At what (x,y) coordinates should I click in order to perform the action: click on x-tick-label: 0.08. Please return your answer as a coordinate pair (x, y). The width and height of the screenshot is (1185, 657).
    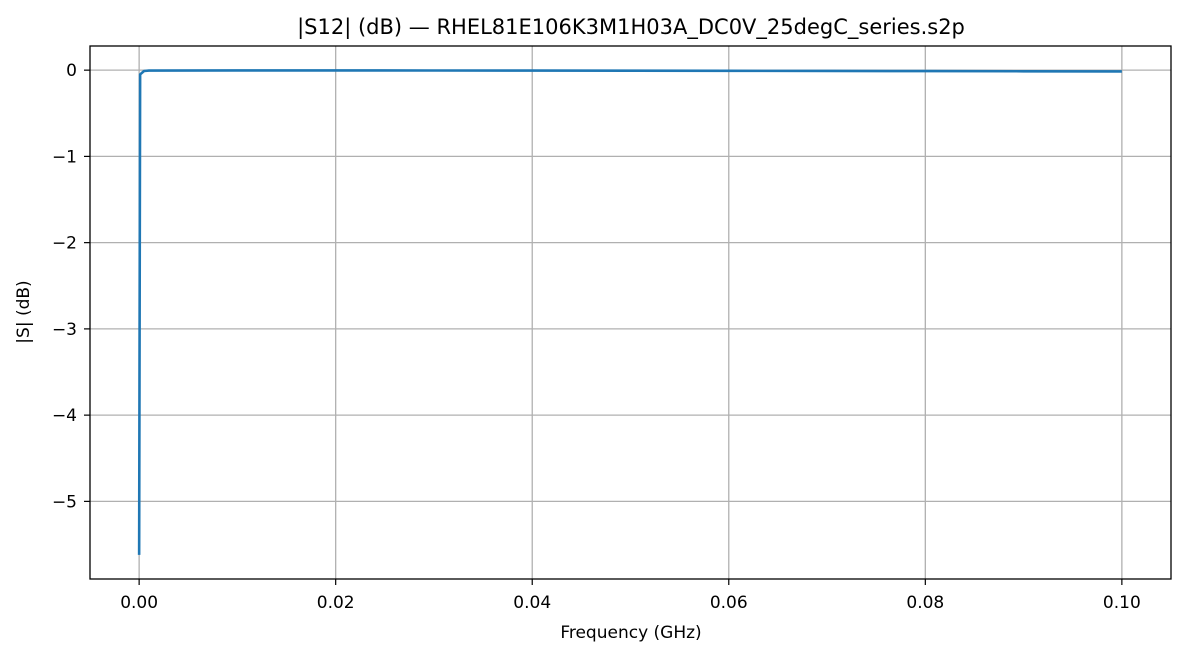
    Looking at the image, I should click on (925, 603).